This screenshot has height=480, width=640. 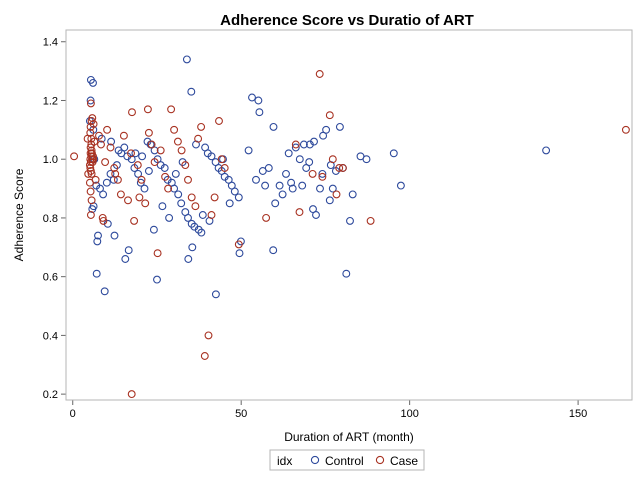 I want to click on chart-title: Adherence Score vs Duratio of ART, so click(x=347, y=20).